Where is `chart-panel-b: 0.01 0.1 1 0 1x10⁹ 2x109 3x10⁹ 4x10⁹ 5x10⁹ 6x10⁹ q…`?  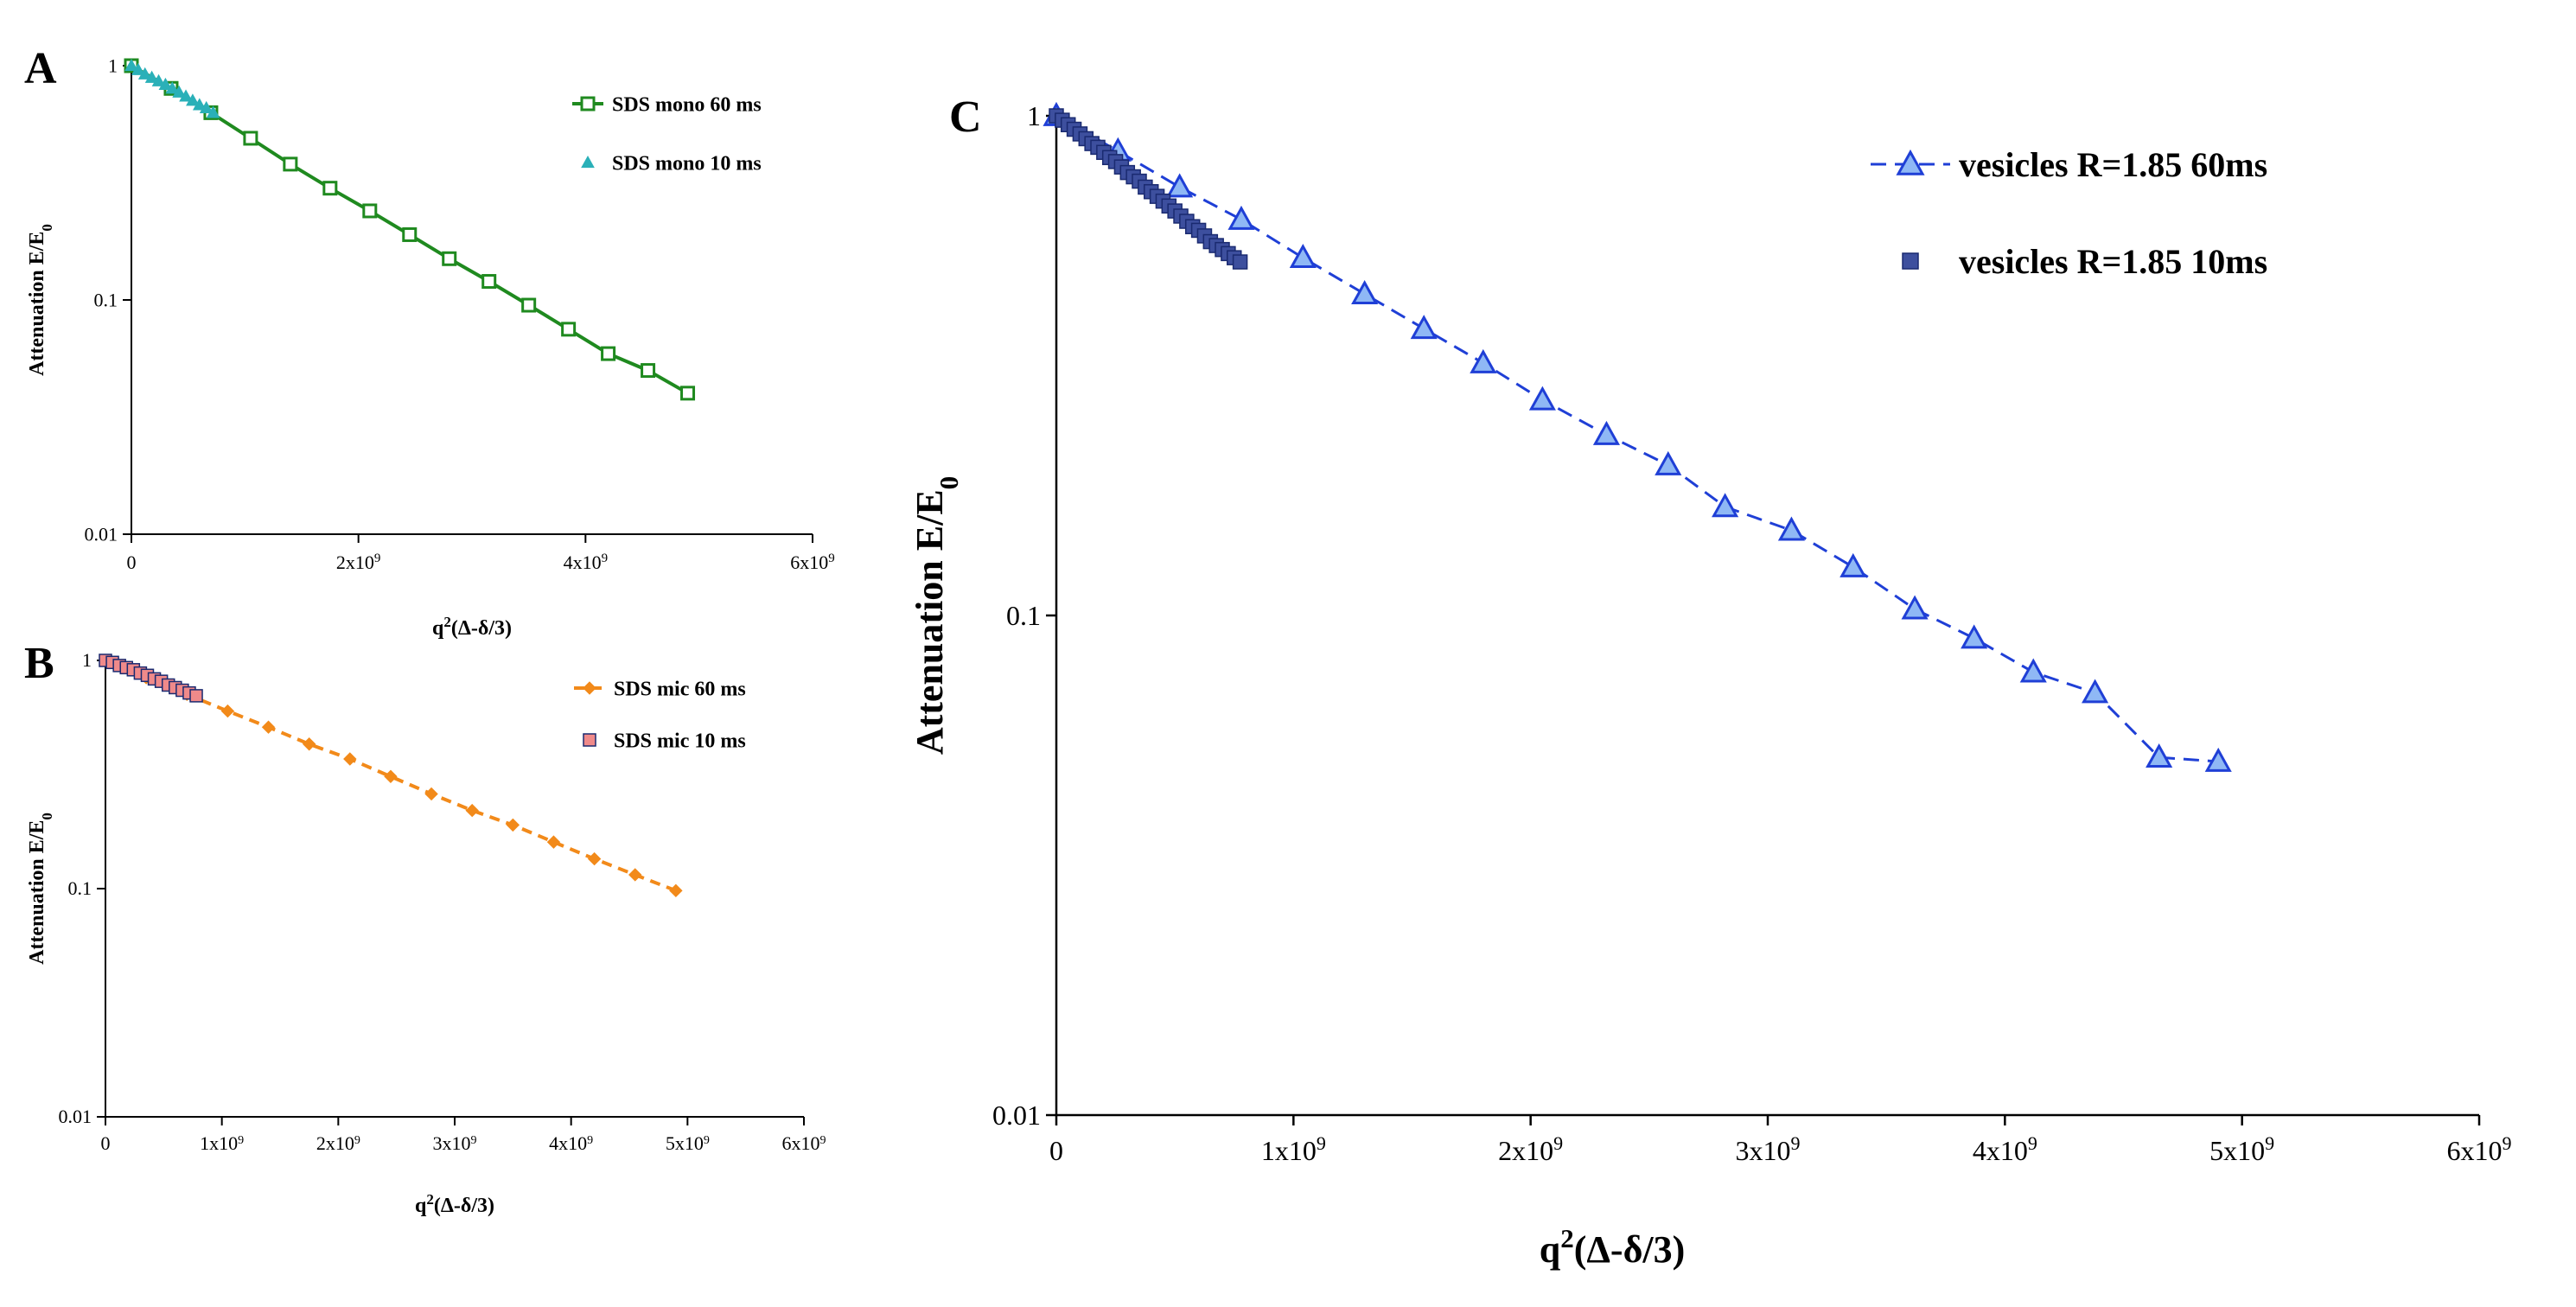 chart-panel-b: 0.01 0.1 1 0 1x10⁹ 2x109 3x10⁹ 4x10⁹ 5x10⁹ 6x10⁹ q… is located at coordinates (426, 933).